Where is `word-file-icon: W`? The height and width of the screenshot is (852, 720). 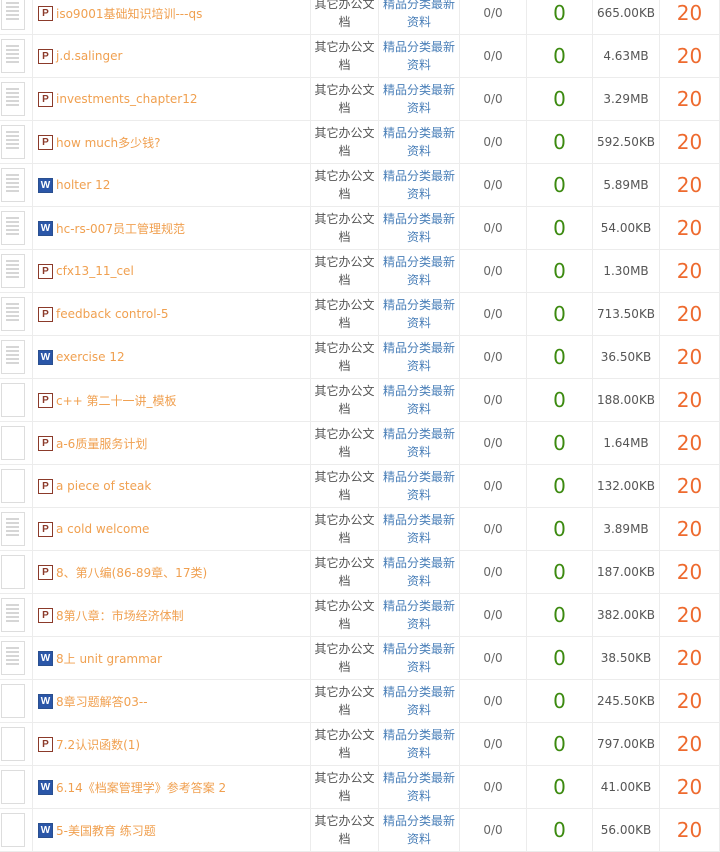
word-file-icon: W is located at coordinates (45, 357).